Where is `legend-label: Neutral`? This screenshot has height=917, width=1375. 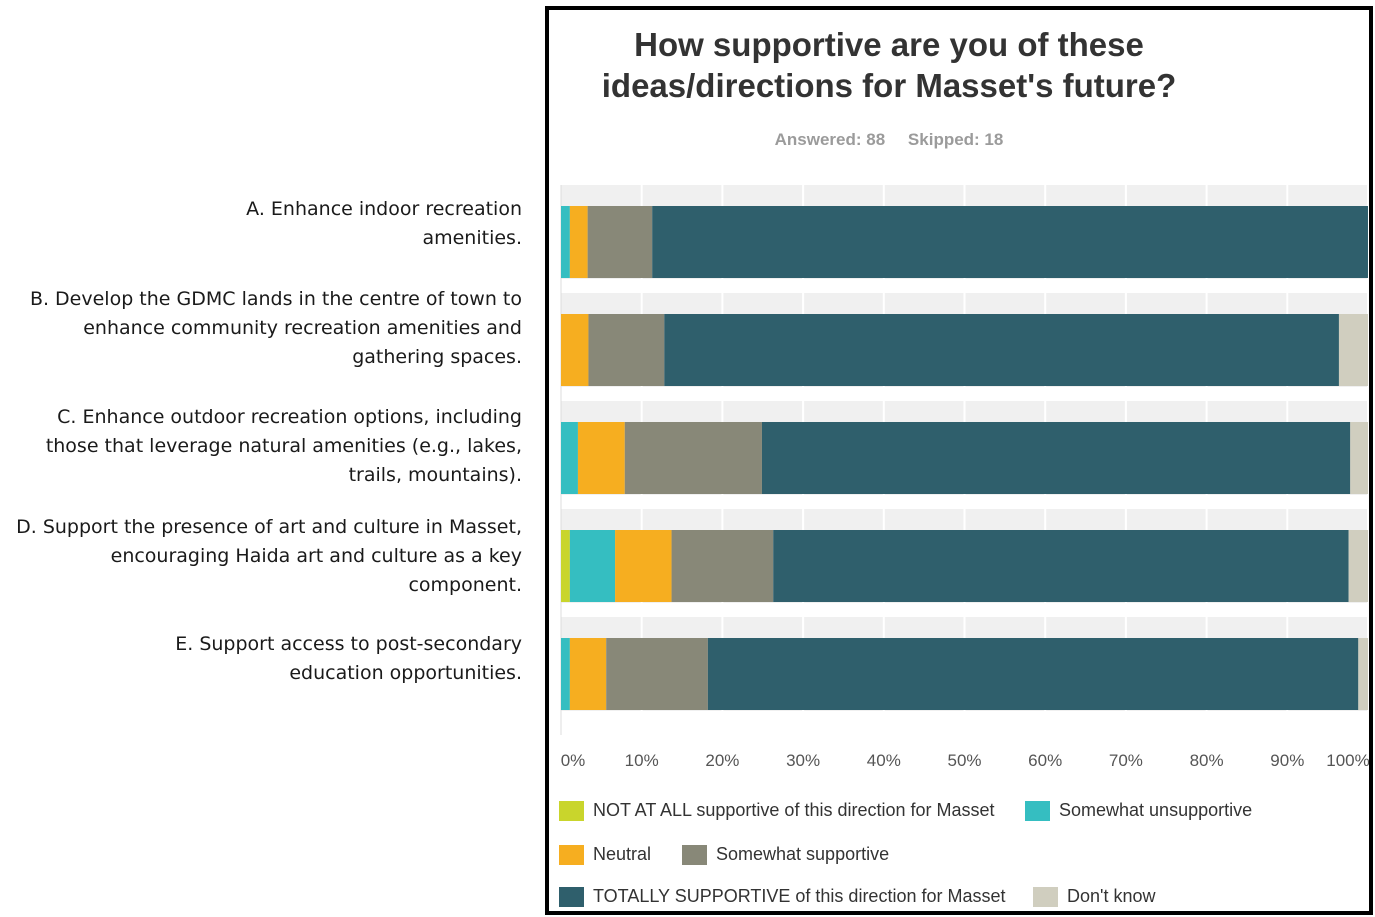
legend-label: Neutral is located at coordinates (622, 854).